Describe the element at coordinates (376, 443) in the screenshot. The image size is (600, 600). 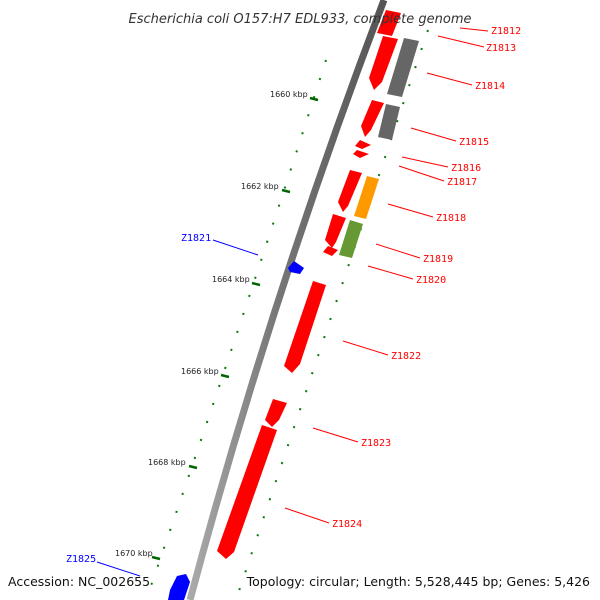
I see `gene-label-z1823: Z1823` at that location.